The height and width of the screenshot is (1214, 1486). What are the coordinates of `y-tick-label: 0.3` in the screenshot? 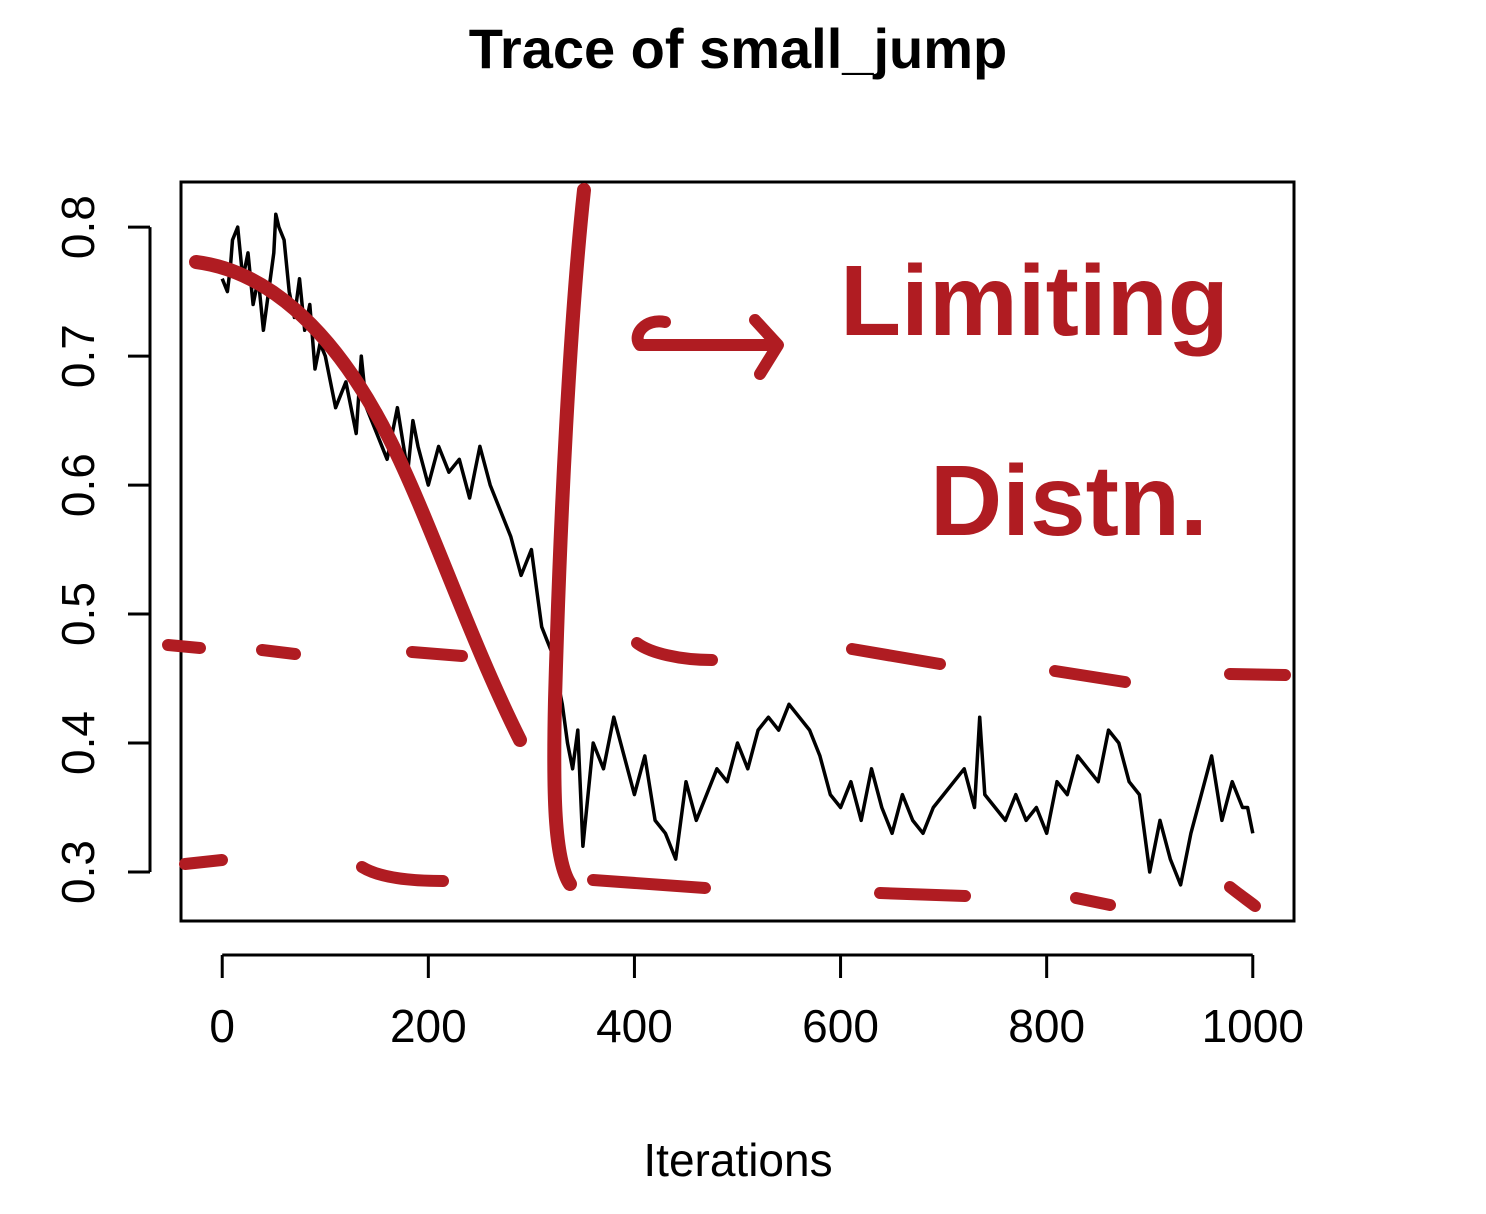 It's located at (78, 872).